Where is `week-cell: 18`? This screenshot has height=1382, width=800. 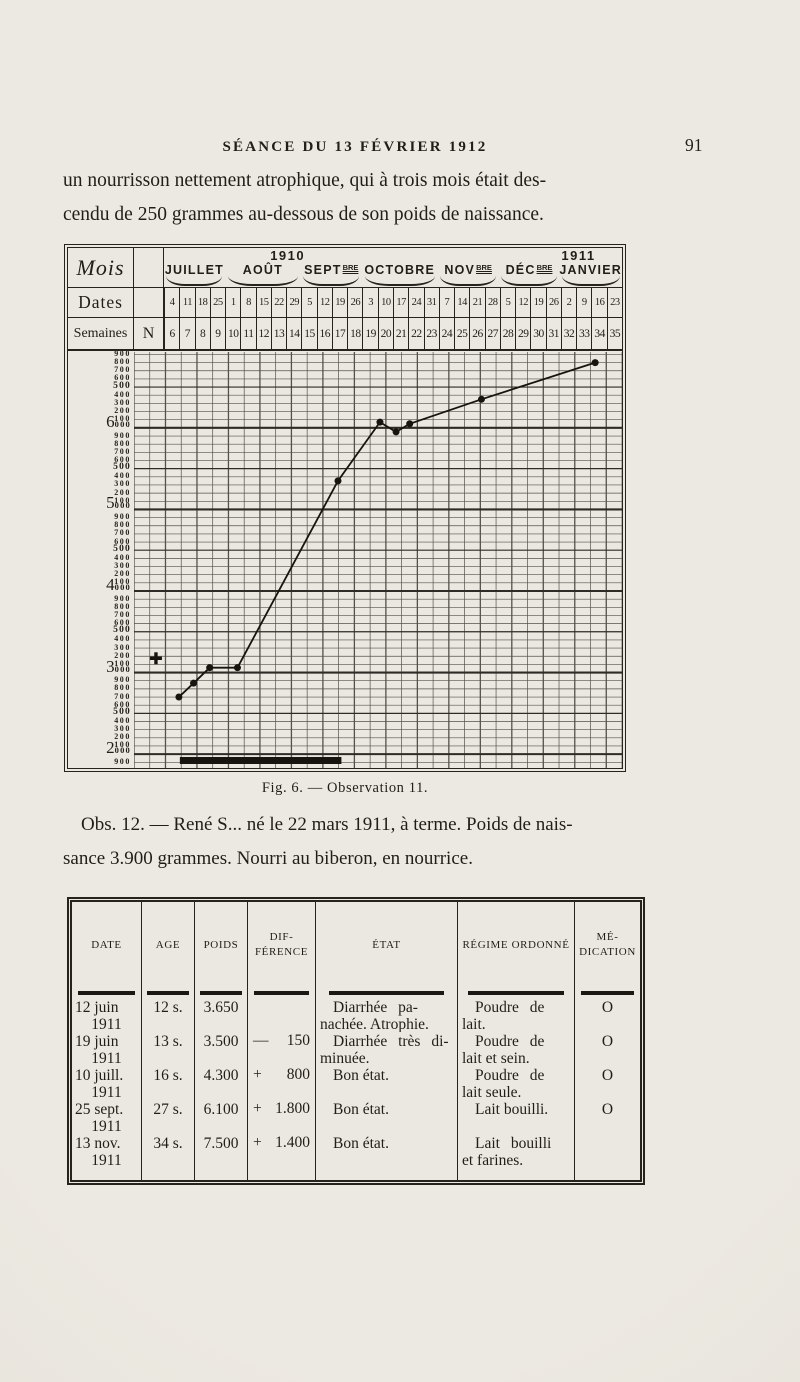
week-cell: 18 is located at coordinates (354, 333).